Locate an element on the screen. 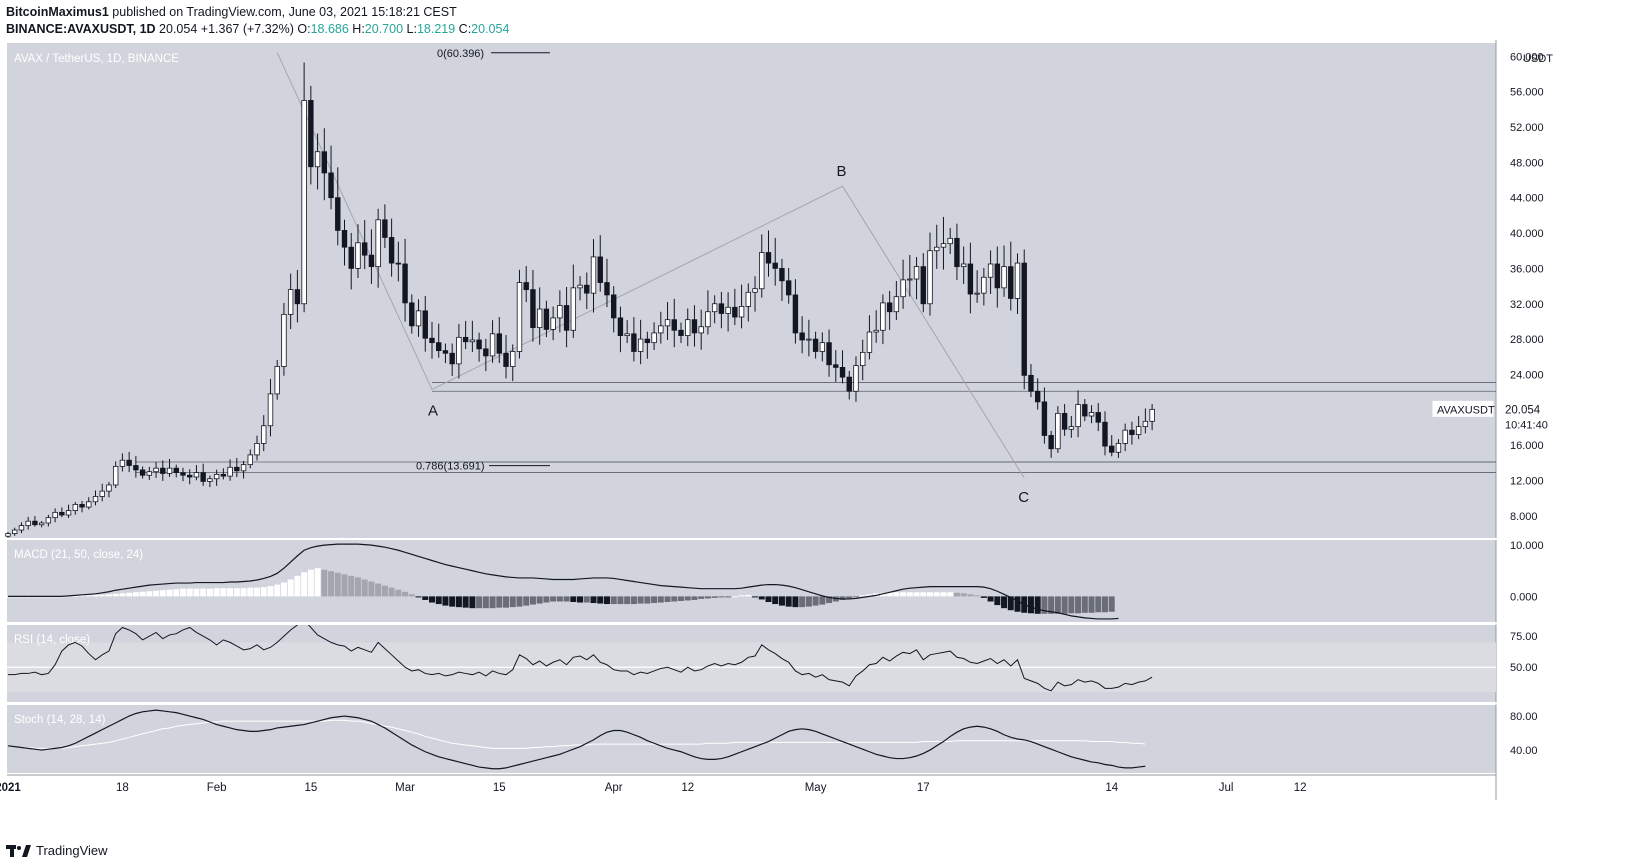 The image size is (1627, 867). high-value: 20.700 is located at coordinates (384, 29).